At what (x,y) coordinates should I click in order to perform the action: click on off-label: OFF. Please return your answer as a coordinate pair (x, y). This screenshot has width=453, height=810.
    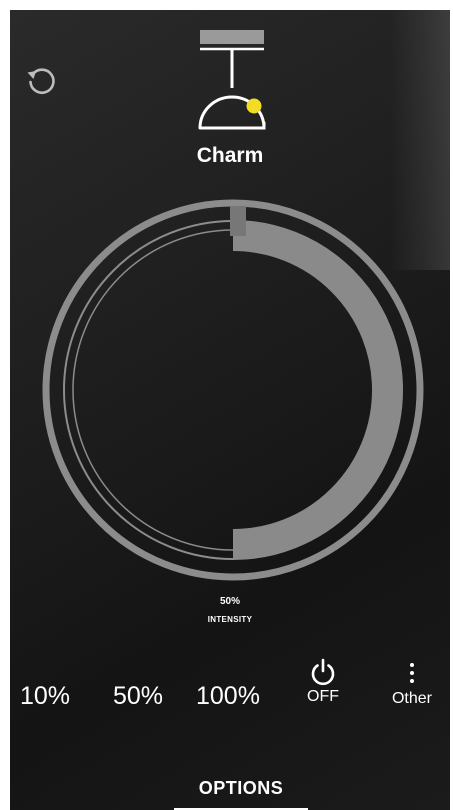
    Looking at the image, I should click on (323, 696).